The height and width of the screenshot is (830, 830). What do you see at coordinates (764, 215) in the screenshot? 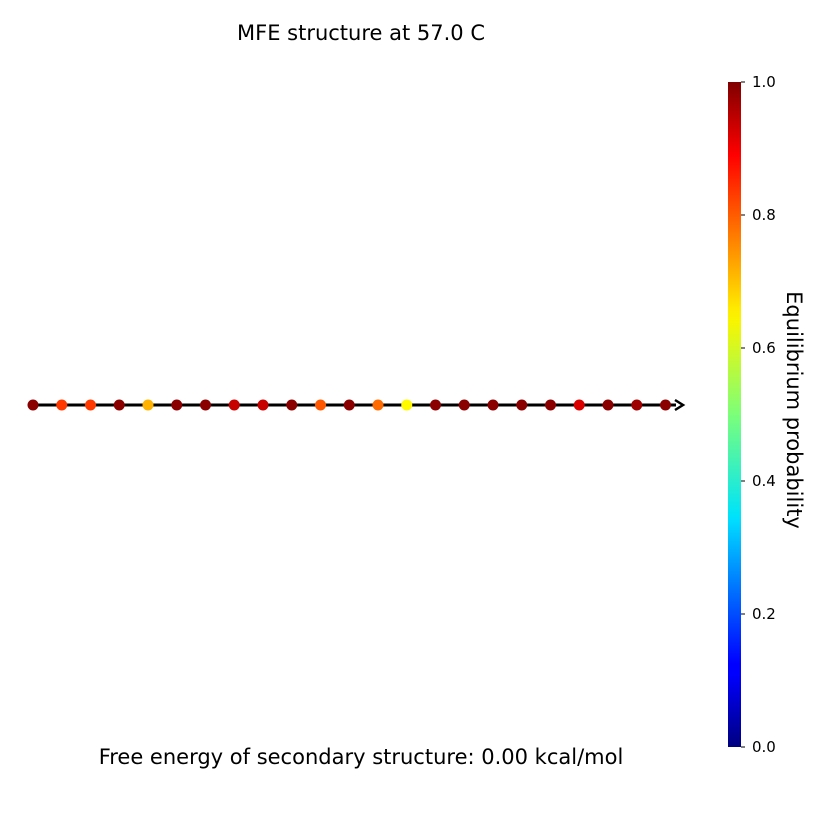
I see `colorbar-tick-label: 0.8` at bounding box center [764, 215].